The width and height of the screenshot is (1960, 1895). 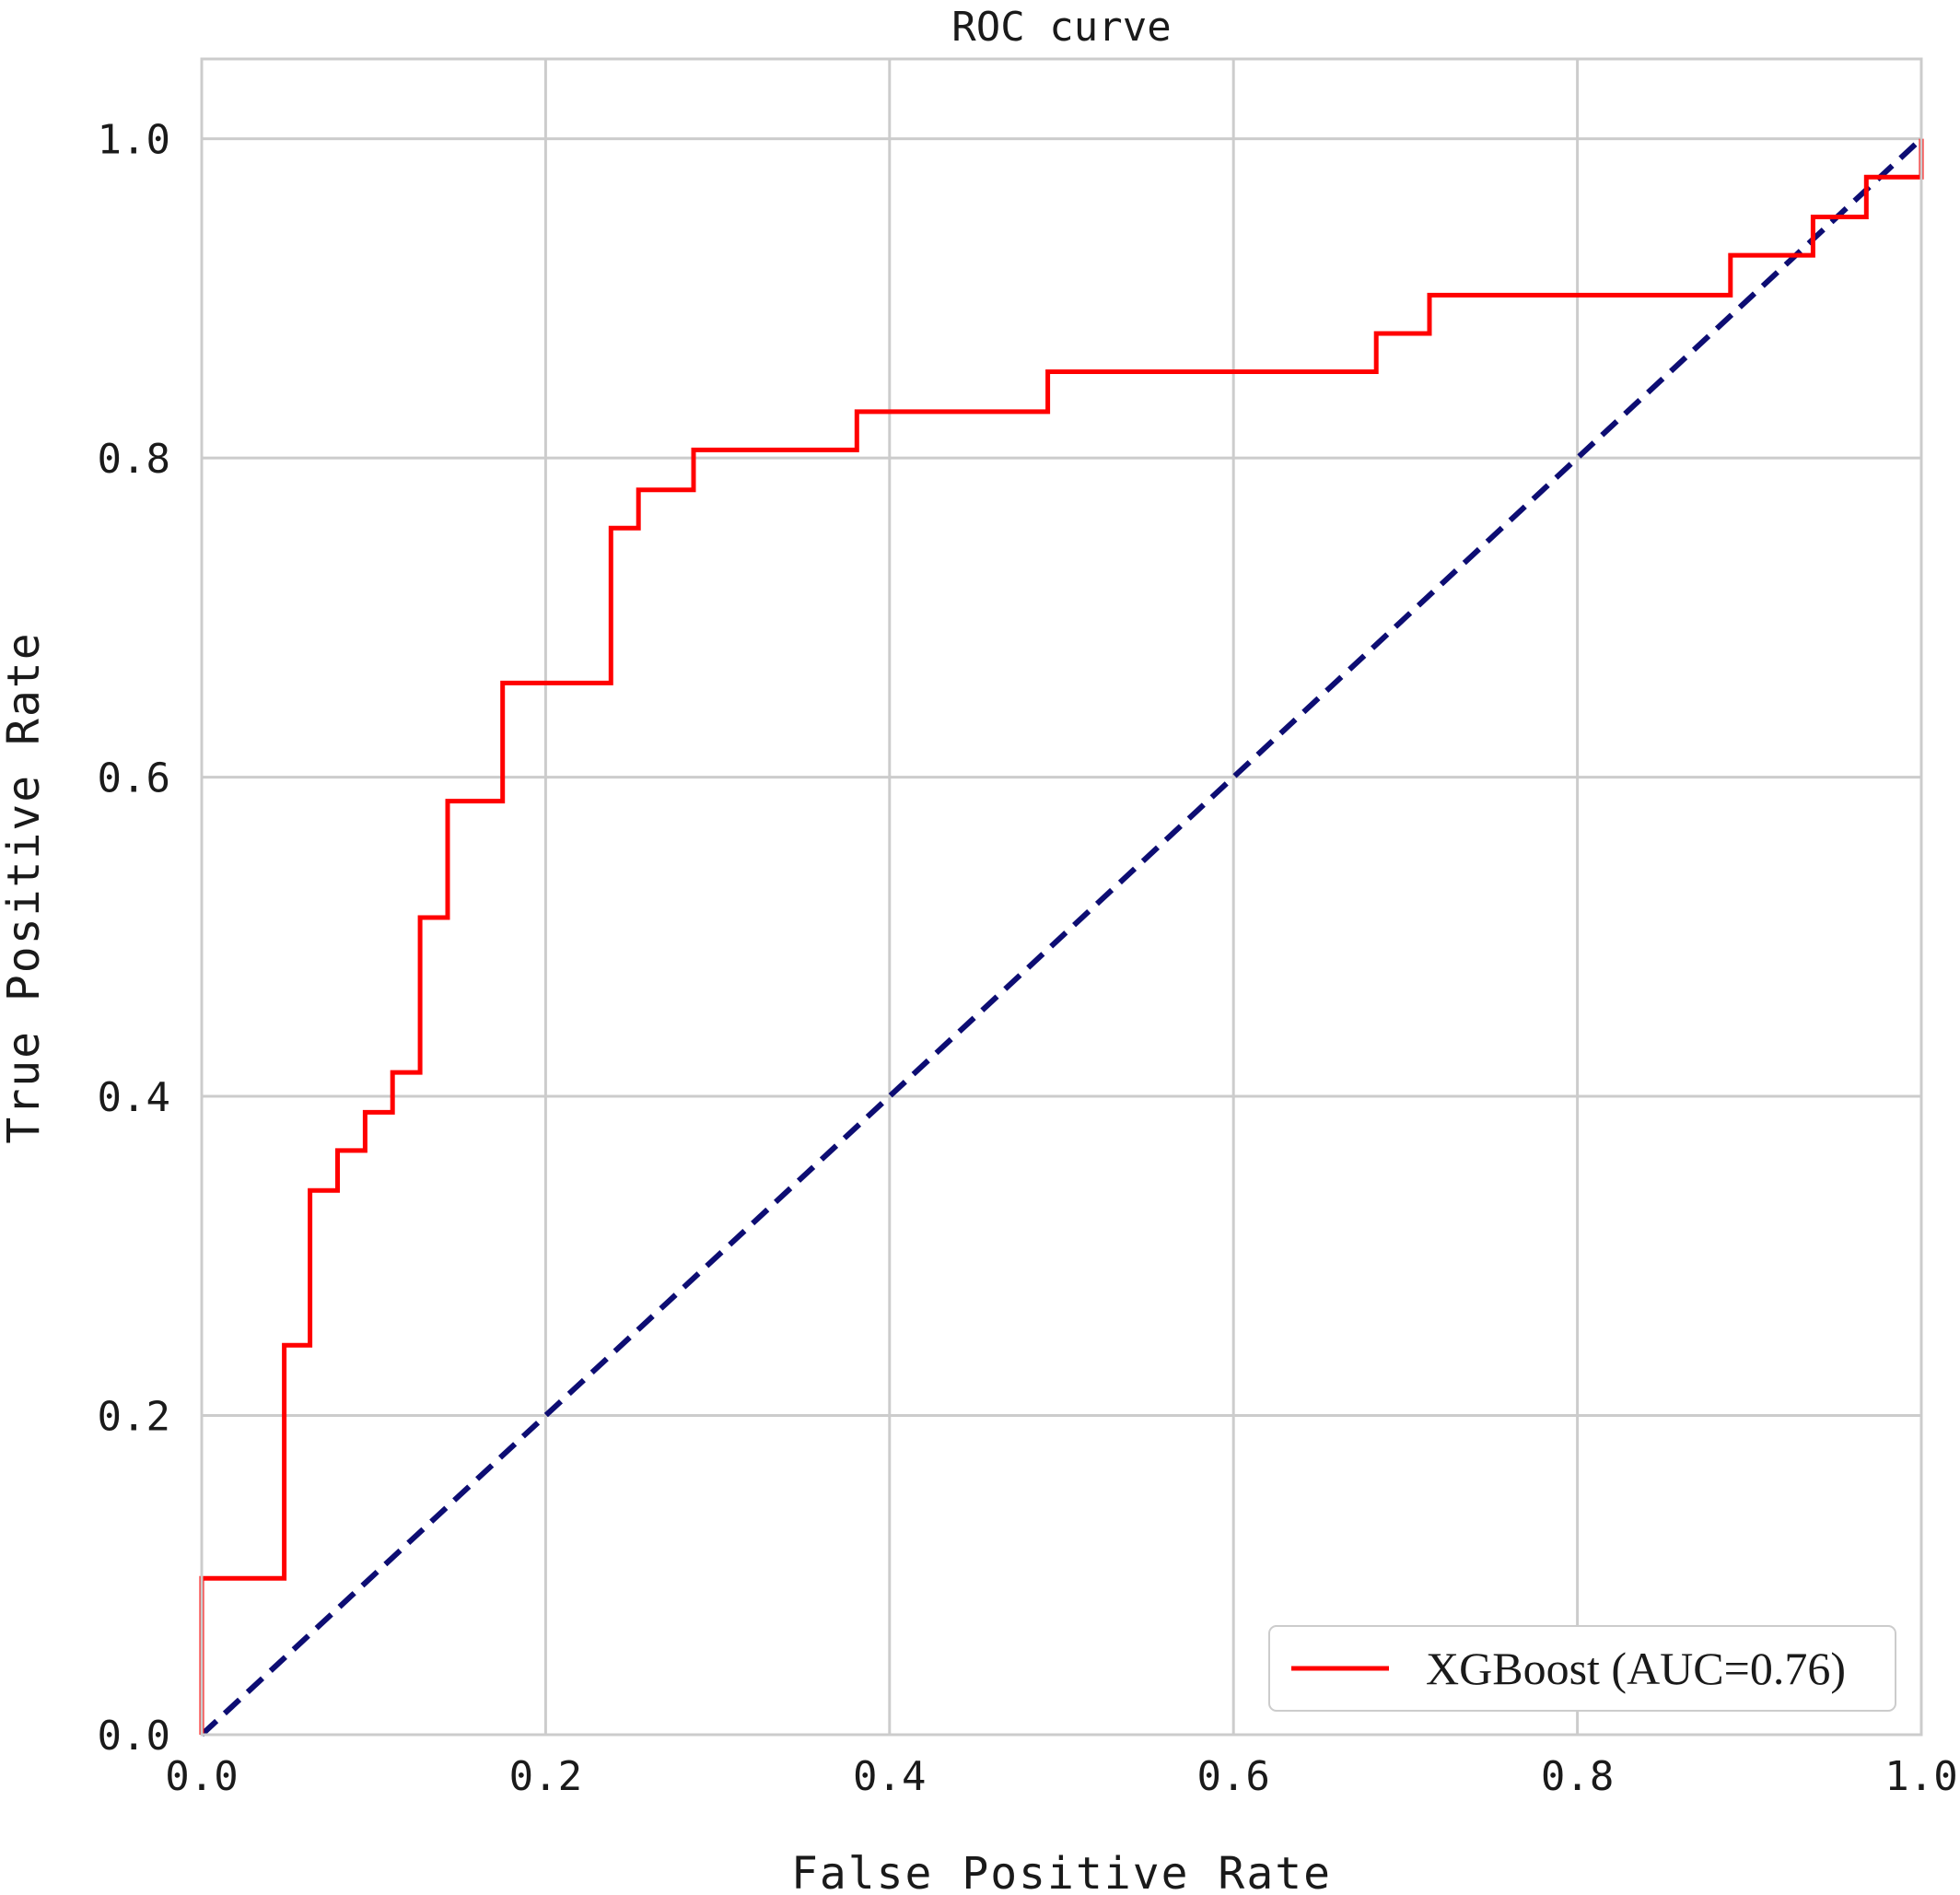 What do you see at coordinates (1232, 1777) in the screenshot?
I see `x-tick-label: 0.6` at bounding box center [1232, 1777].